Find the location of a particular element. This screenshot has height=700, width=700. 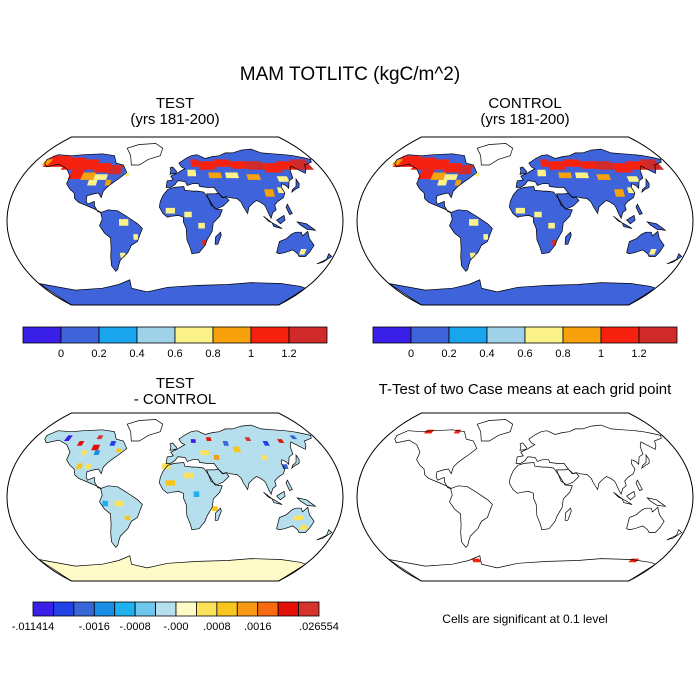

colorbar-tick-label: -.0016 is located at coordinates (94, 627).